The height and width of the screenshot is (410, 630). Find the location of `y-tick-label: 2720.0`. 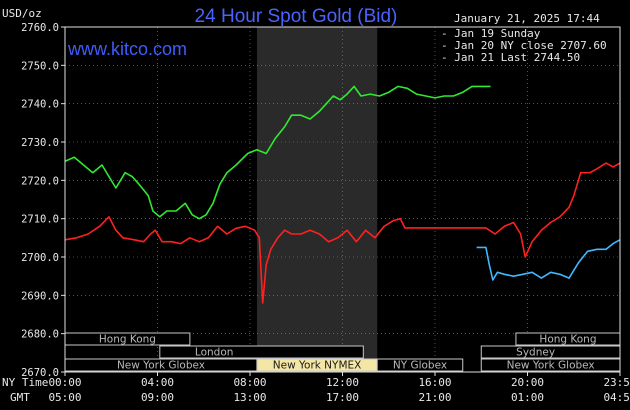

y-tick-label: 2720.0 is located at coordinates (40, 181).